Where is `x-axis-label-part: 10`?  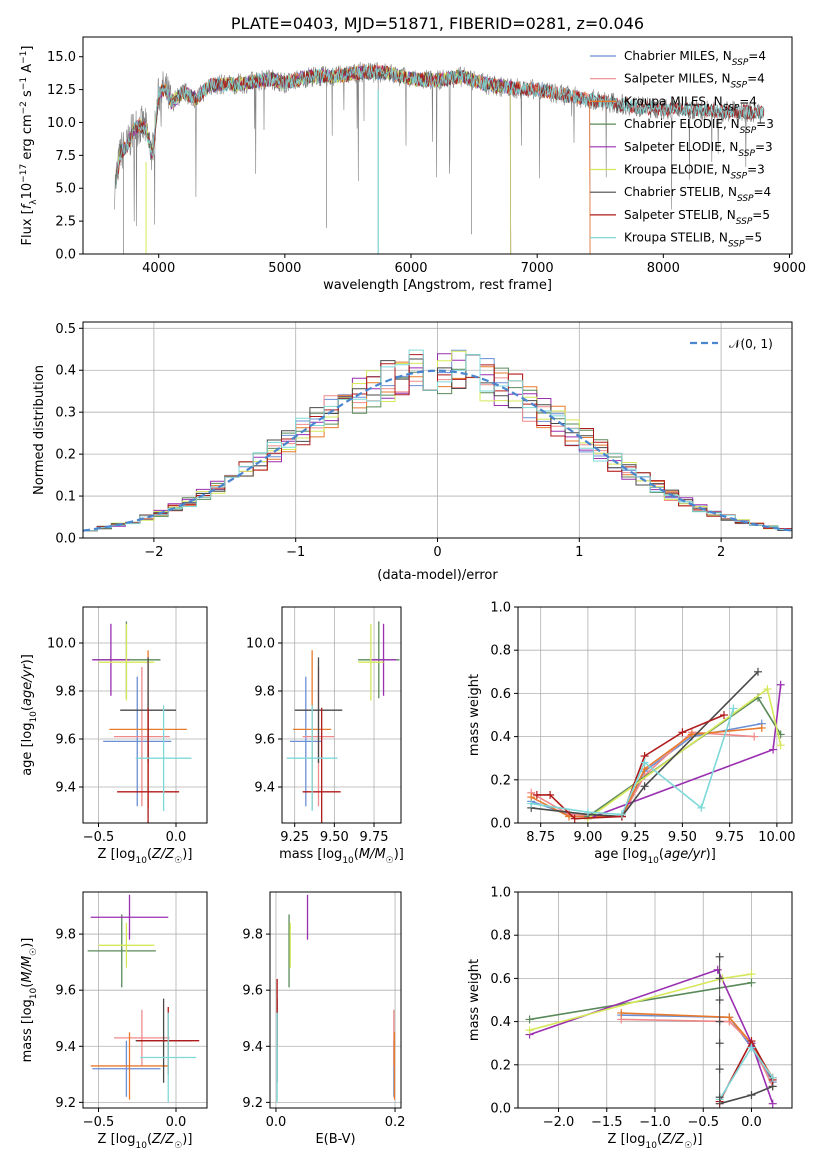 x-axis-label-part: 10 is located at coordinates (651, 1146).